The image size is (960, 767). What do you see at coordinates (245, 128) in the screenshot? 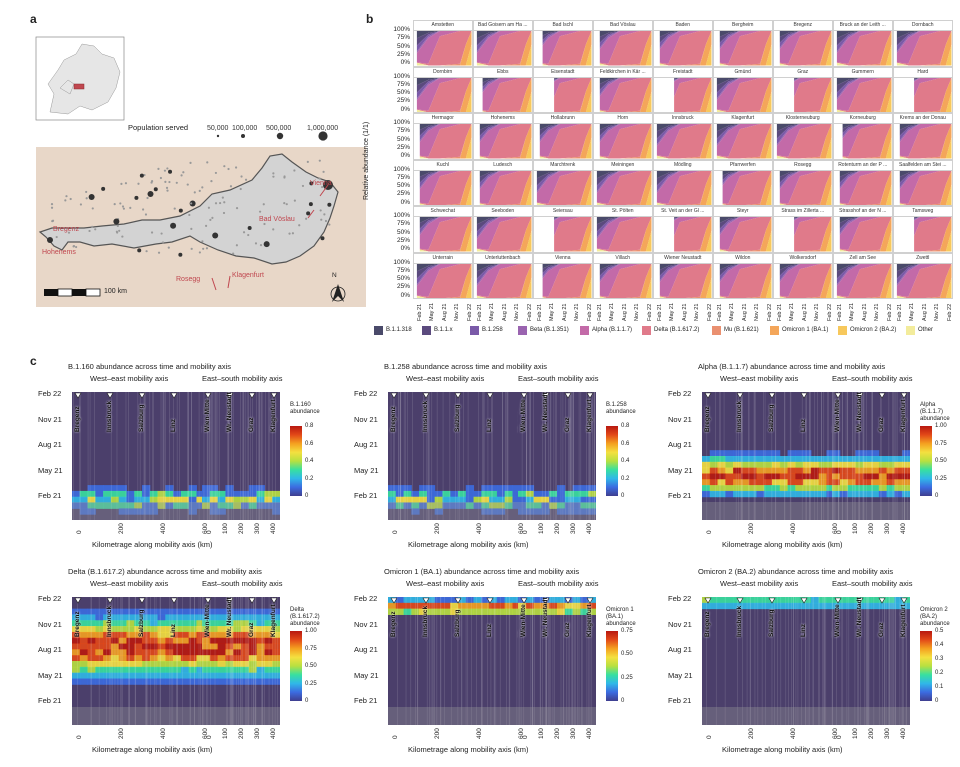
I see `pop-size-2: 100,000` at bounding box center [245, 128].